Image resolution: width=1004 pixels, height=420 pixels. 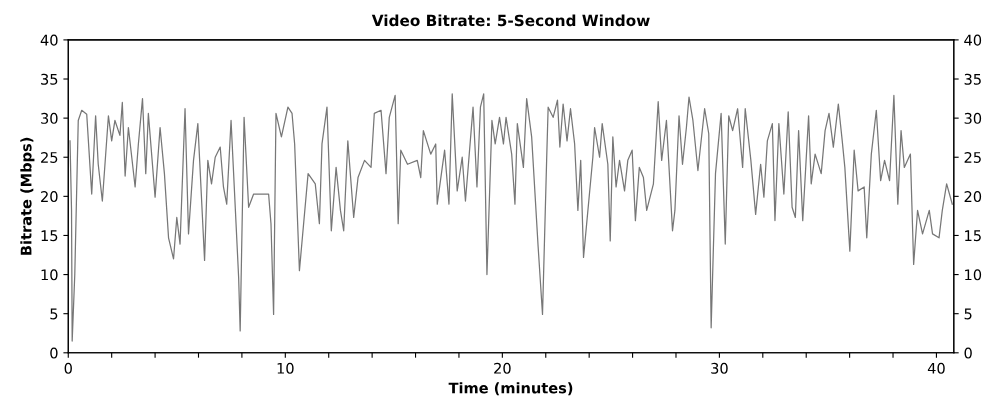 I want to click on y-tick-label: 15, so click(x=49, y=236).